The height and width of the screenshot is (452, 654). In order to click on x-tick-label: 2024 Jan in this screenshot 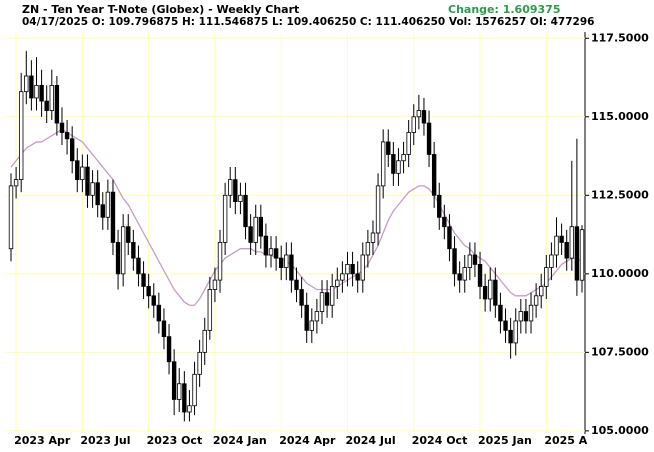, I will do `click(240, 440)`.